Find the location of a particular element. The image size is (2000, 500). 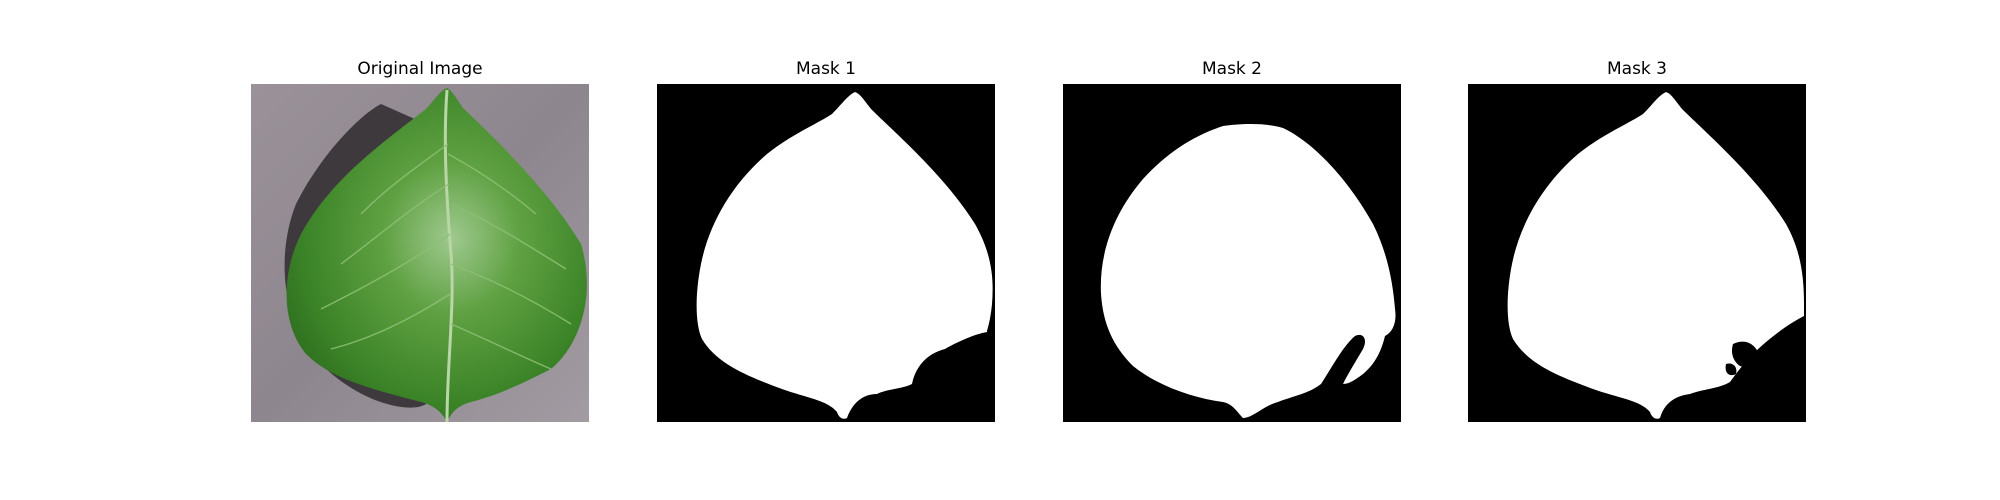

leaf-photo is located at coordinates (420, 253).